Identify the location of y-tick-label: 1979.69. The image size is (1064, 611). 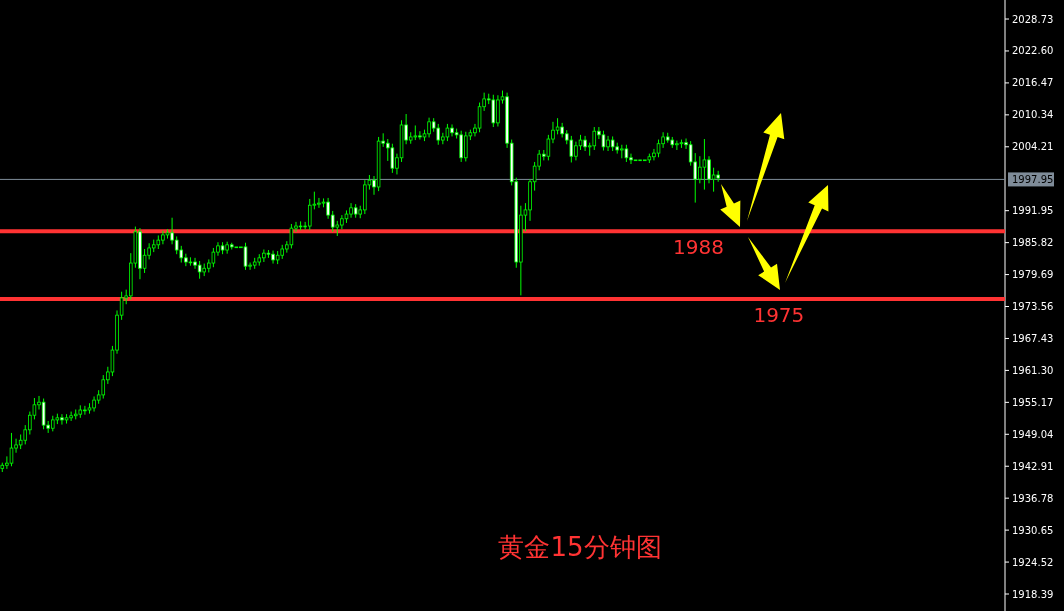
(1033, 275).